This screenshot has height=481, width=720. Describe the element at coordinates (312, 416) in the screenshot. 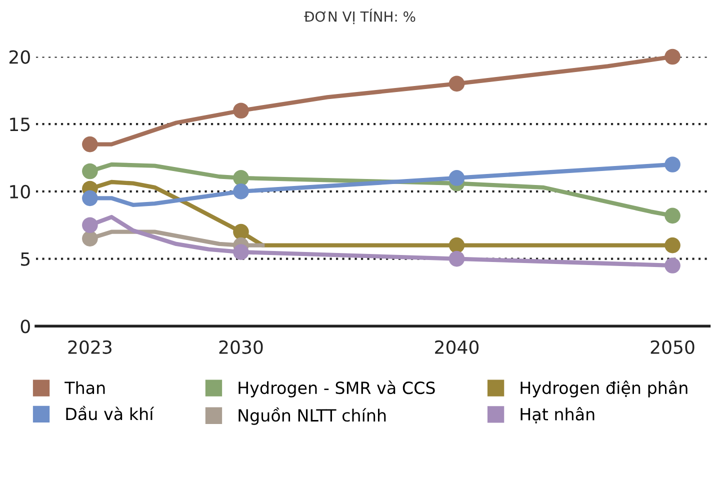

I see `legend-label: Nguồn NLTT chính` at that location.